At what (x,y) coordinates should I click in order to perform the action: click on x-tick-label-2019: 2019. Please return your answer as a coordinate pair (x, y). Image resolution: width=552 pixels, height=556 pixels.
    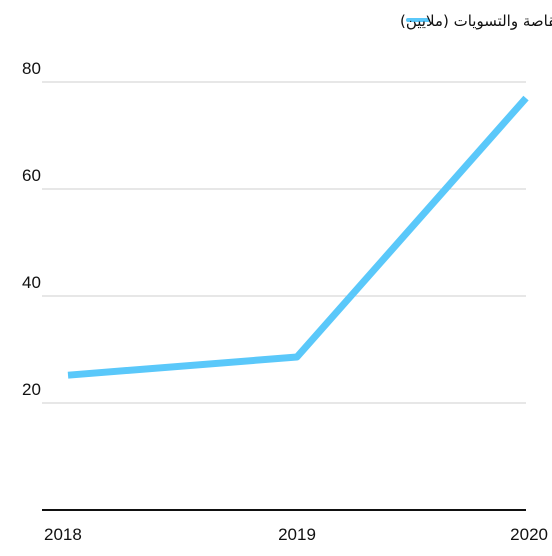
    Looking at the image, I should click on (297, 534).